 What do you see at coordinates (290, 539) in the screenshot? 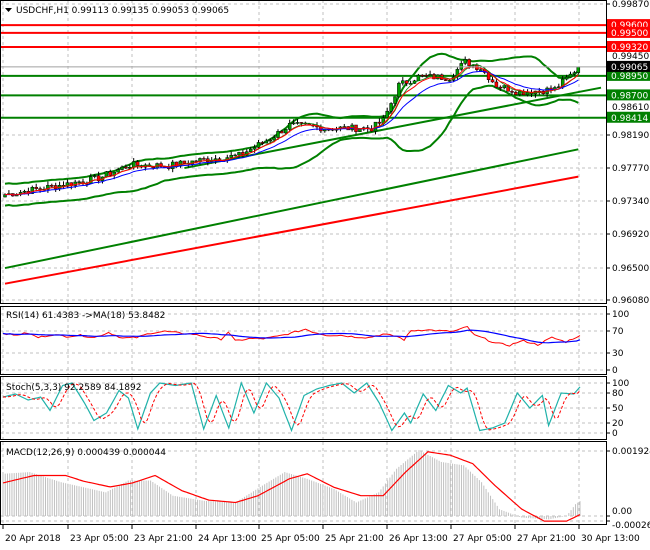
I see `time-label: 25 Apr 05:00` at bounding box center [290, 539].